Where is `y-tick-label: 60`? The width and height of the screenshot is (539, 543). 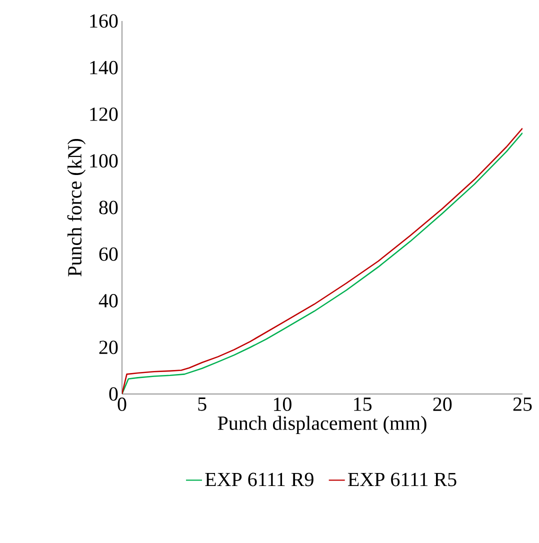
y-tick-label: 60 is located at coordinates (108, 254).